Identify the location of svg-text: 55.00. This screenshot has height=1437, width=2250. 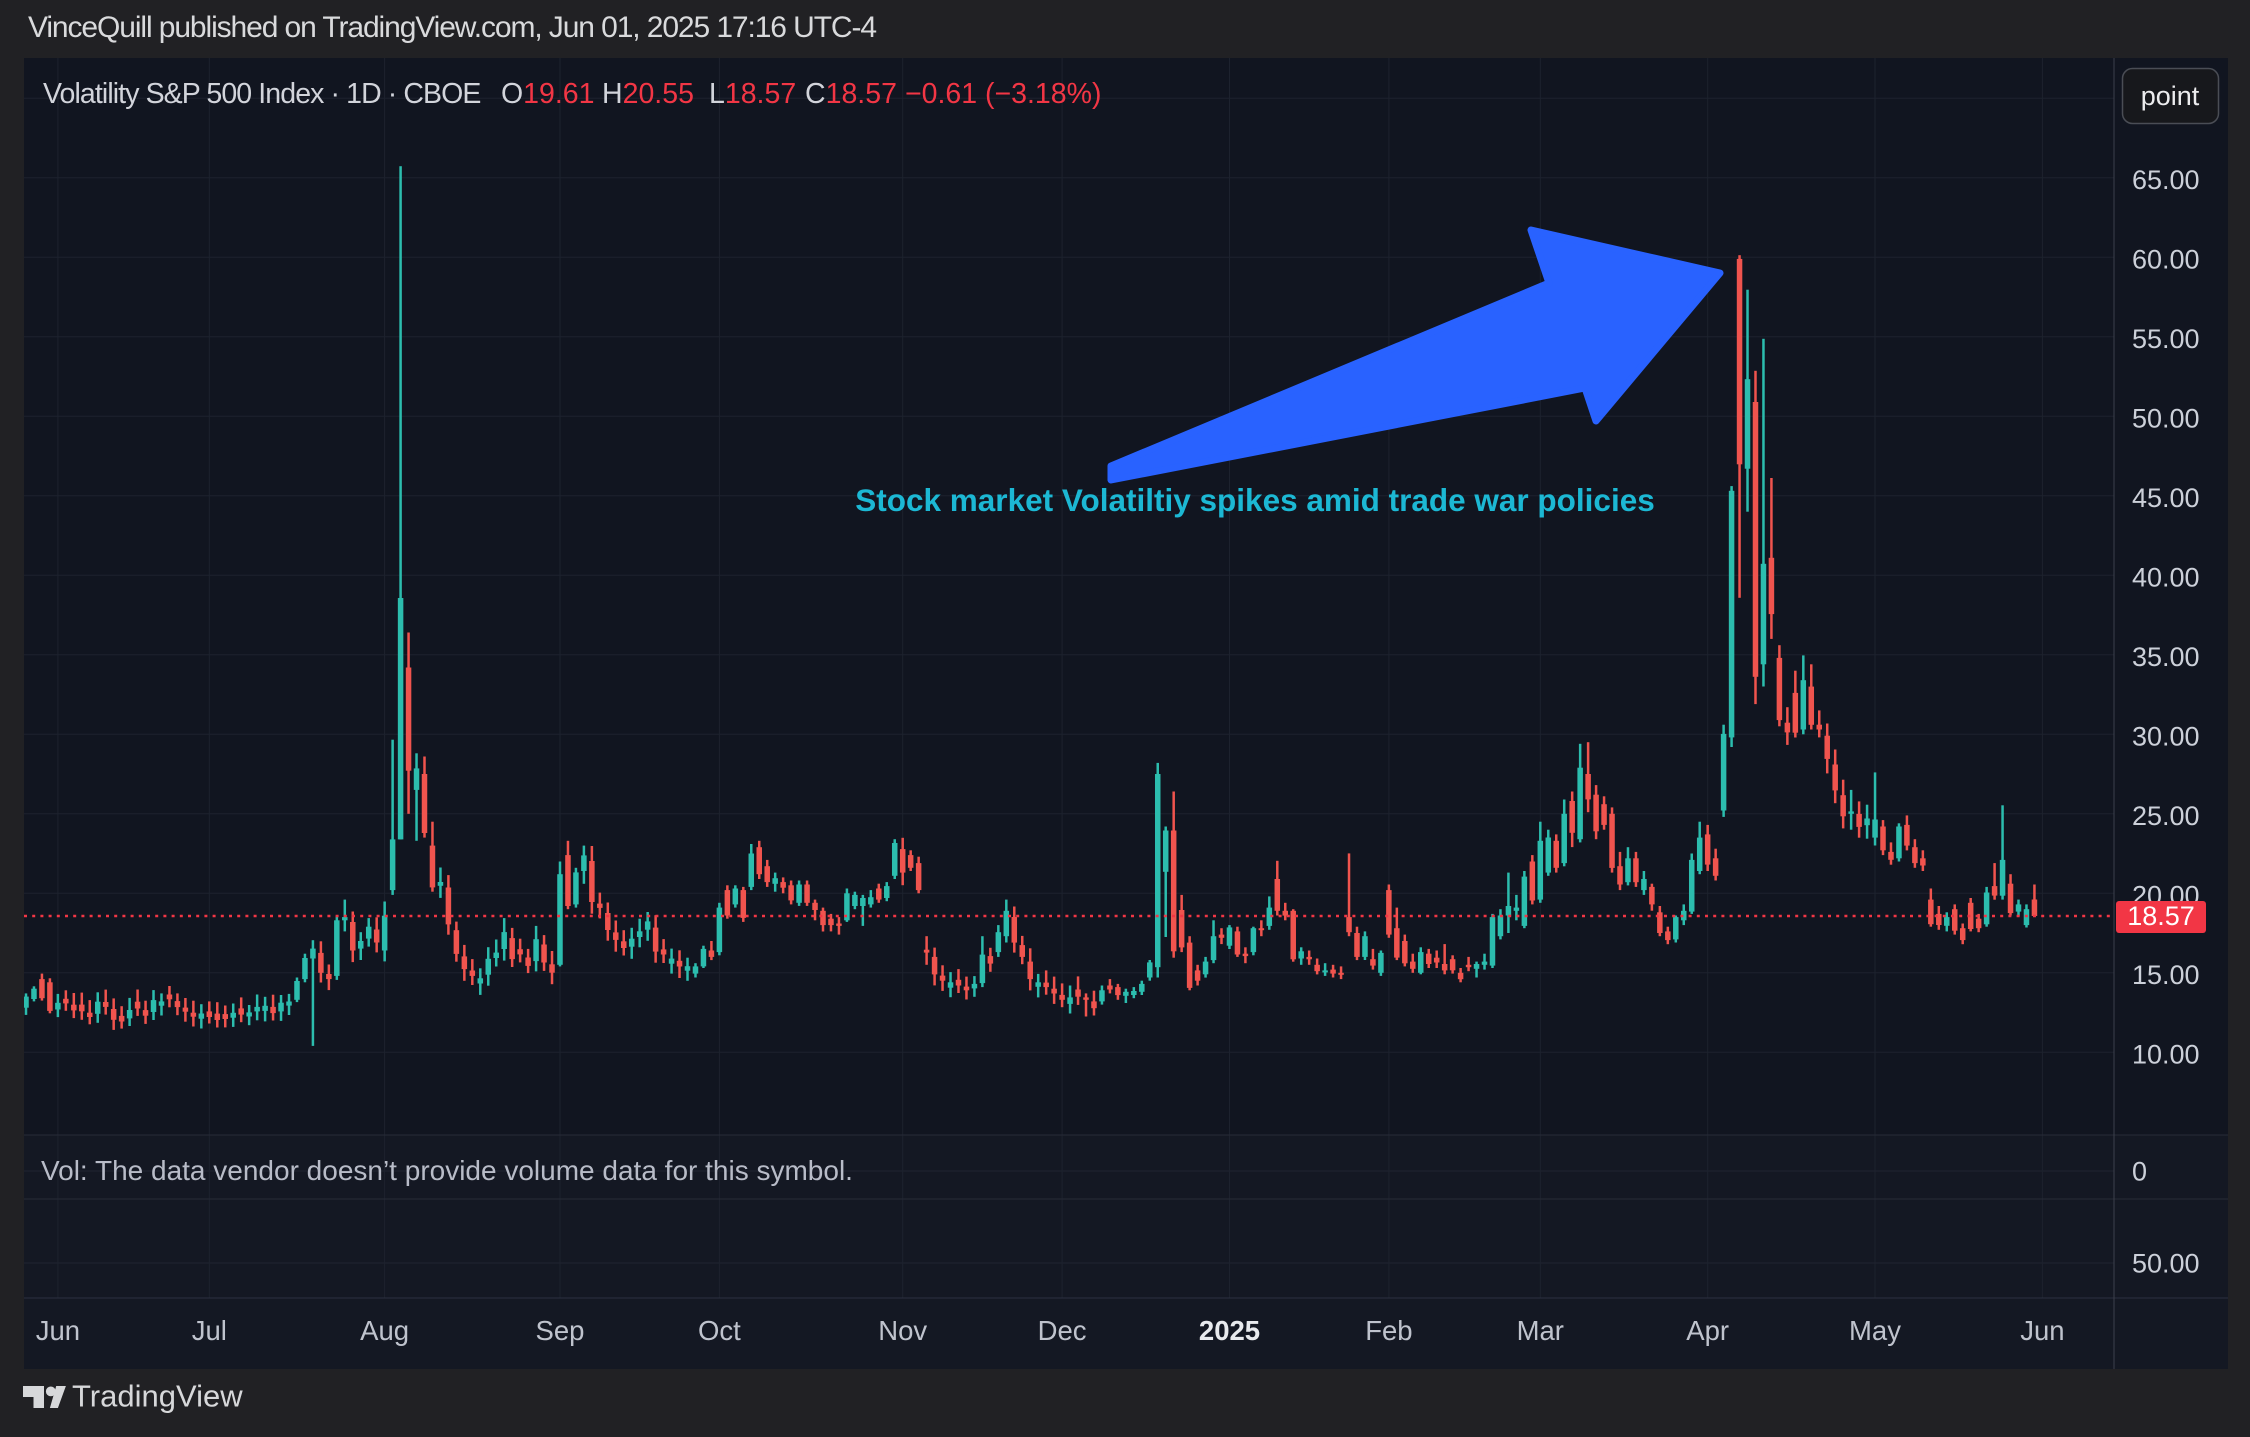
(2166, 339).